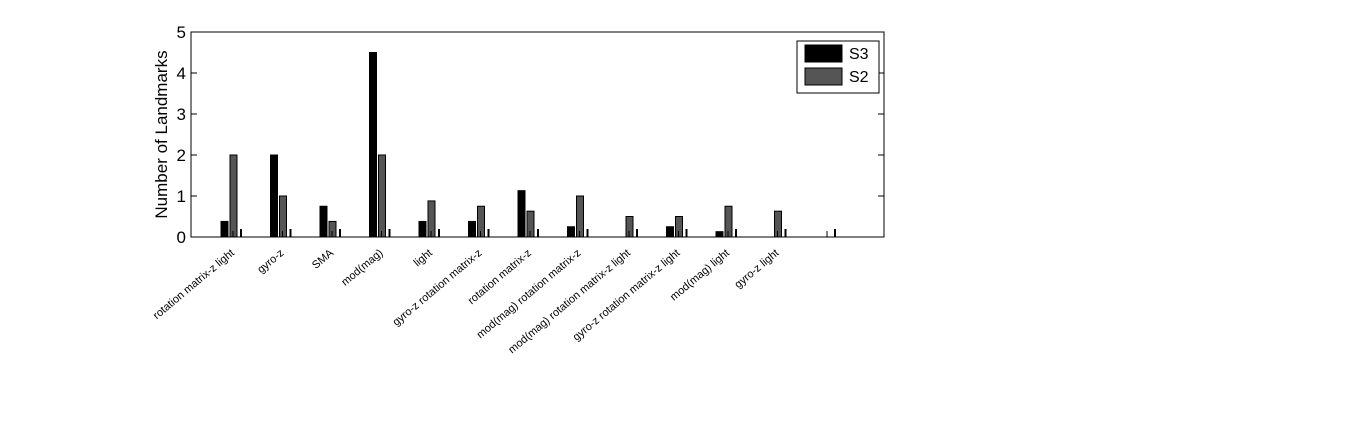  Describe the element at coordinates (194, 284) in the screenshot. I see `x-tick-label: rotation matrix-z light` at that location.